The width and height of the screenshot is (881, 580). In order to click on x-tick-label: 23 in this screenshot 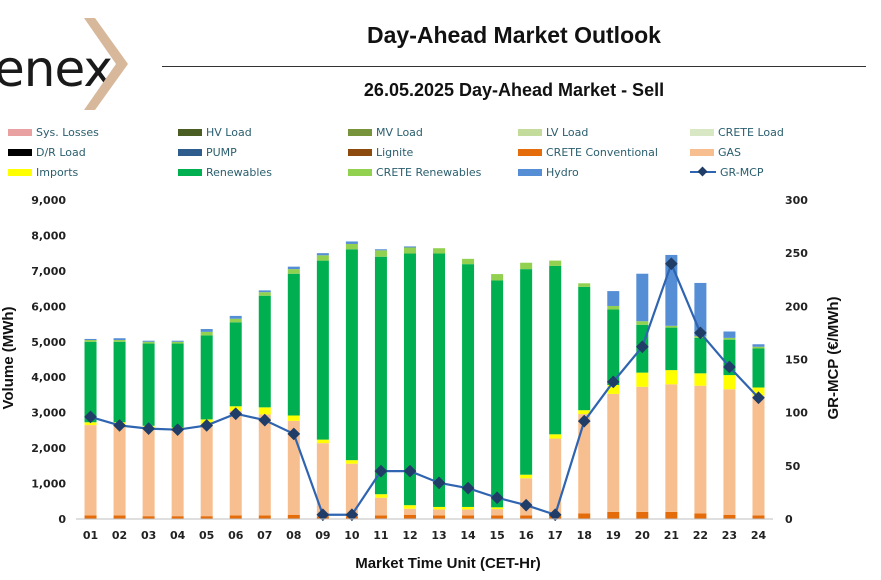, I will do `click(729, 535)`.